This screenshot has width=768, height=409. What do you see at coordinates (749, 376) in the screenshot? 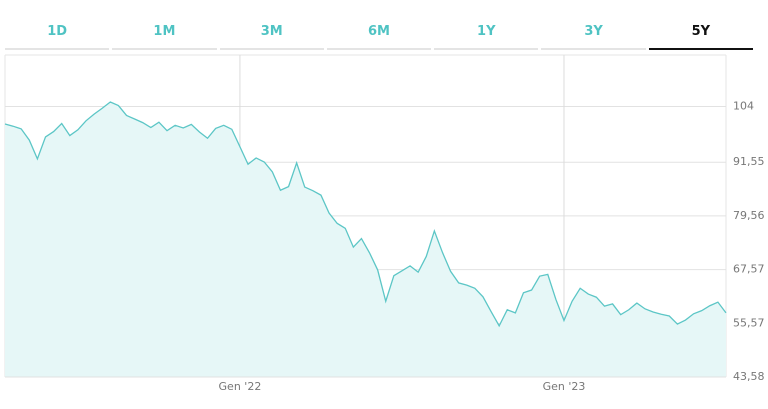
I see `y-tick-label: 43,58` at bounding box center [749, 376].